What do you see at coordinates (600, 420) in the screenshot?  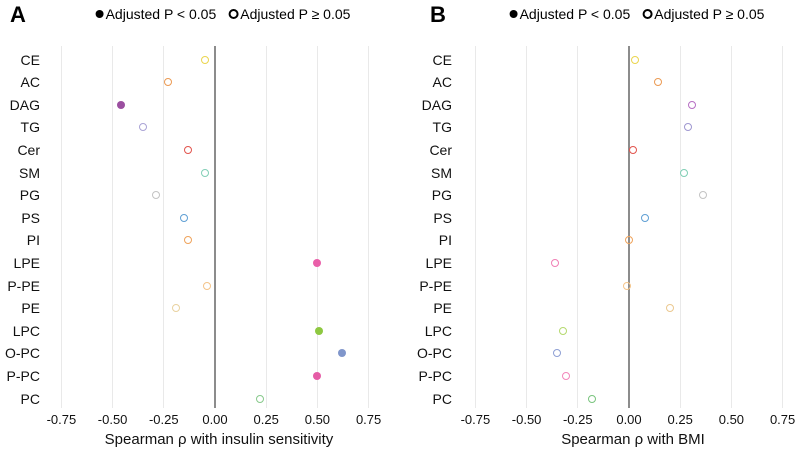 I see `x-axis-ticks: -0.75 -0.50 -0.25 0.00 0.25 0.50 0.75` at bounding box center [600, 420].